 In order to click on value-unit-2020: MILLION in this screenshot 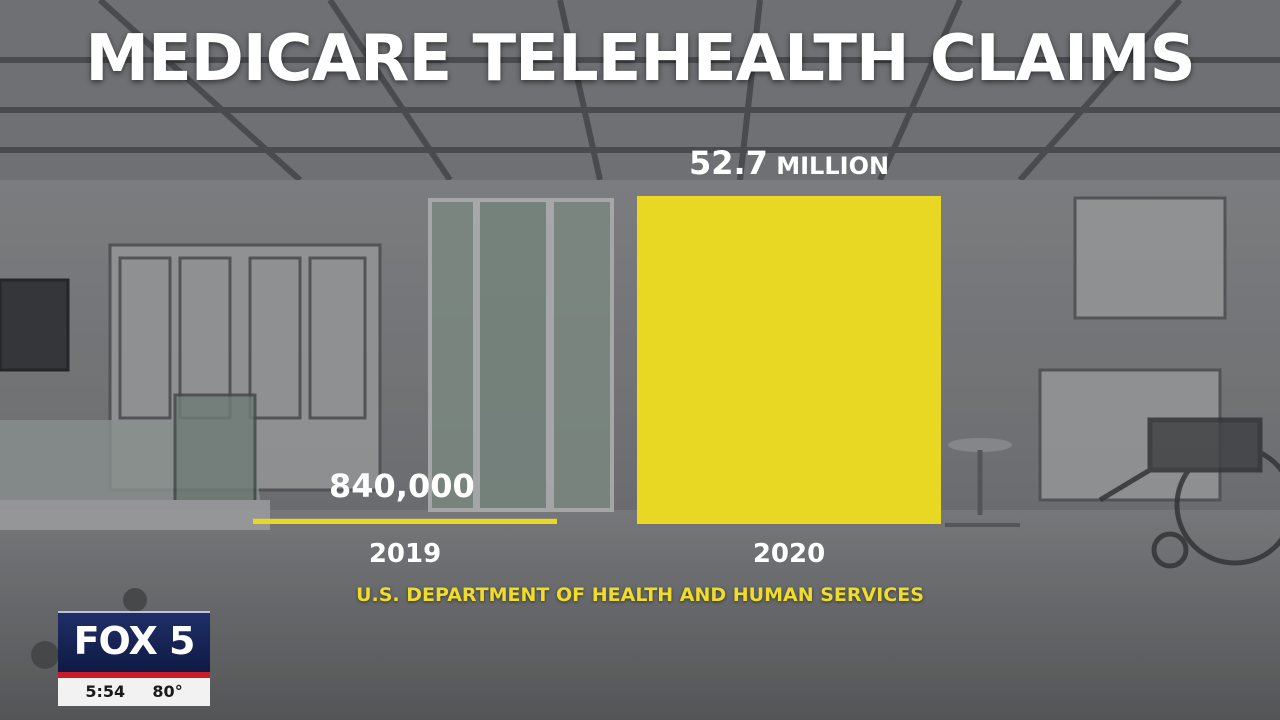, I will do `click(828, 166)`.